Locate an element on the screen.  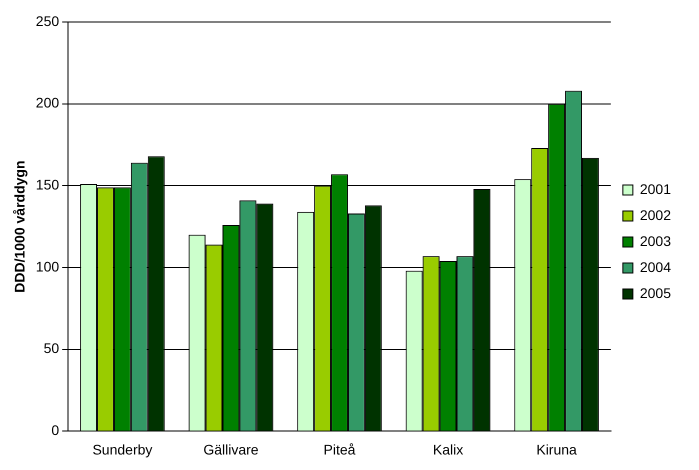
legend-label: 2002 is located at coordinates (656, 214).